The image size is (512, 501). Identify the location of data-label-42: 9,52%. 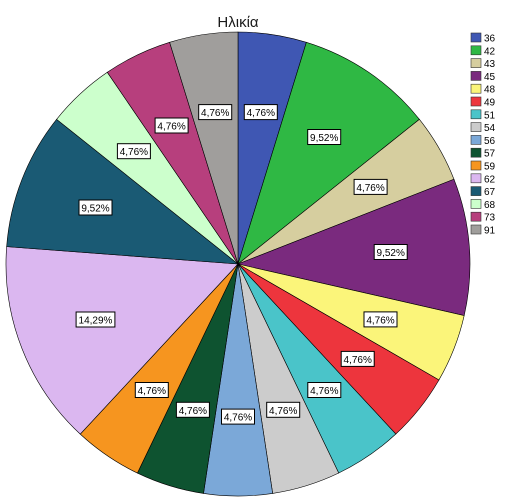
(324, 137).